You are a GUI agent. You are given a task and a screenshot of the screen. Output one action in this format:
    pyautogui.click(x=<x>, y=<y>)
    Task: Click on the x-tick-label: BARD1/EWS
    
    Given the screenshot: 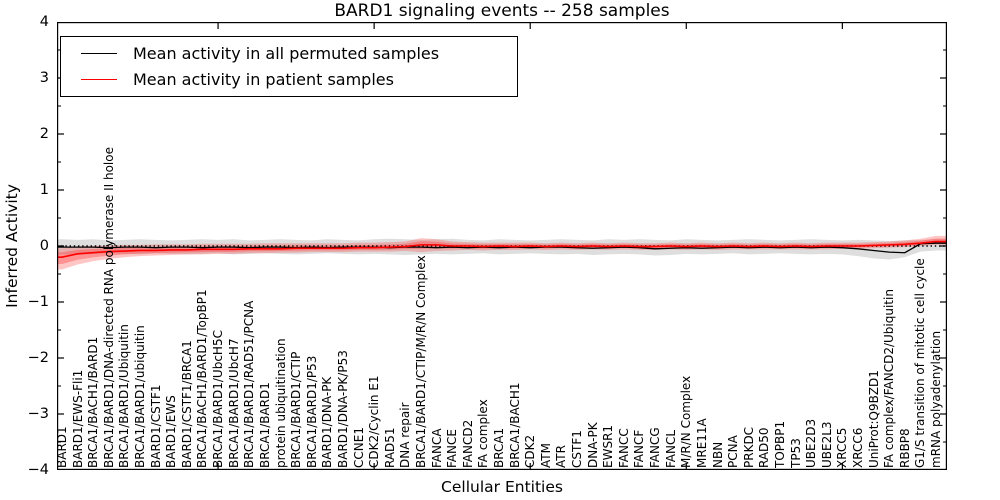 What is the action you would take?
    pyautogui.click(x=171, y=431)
    